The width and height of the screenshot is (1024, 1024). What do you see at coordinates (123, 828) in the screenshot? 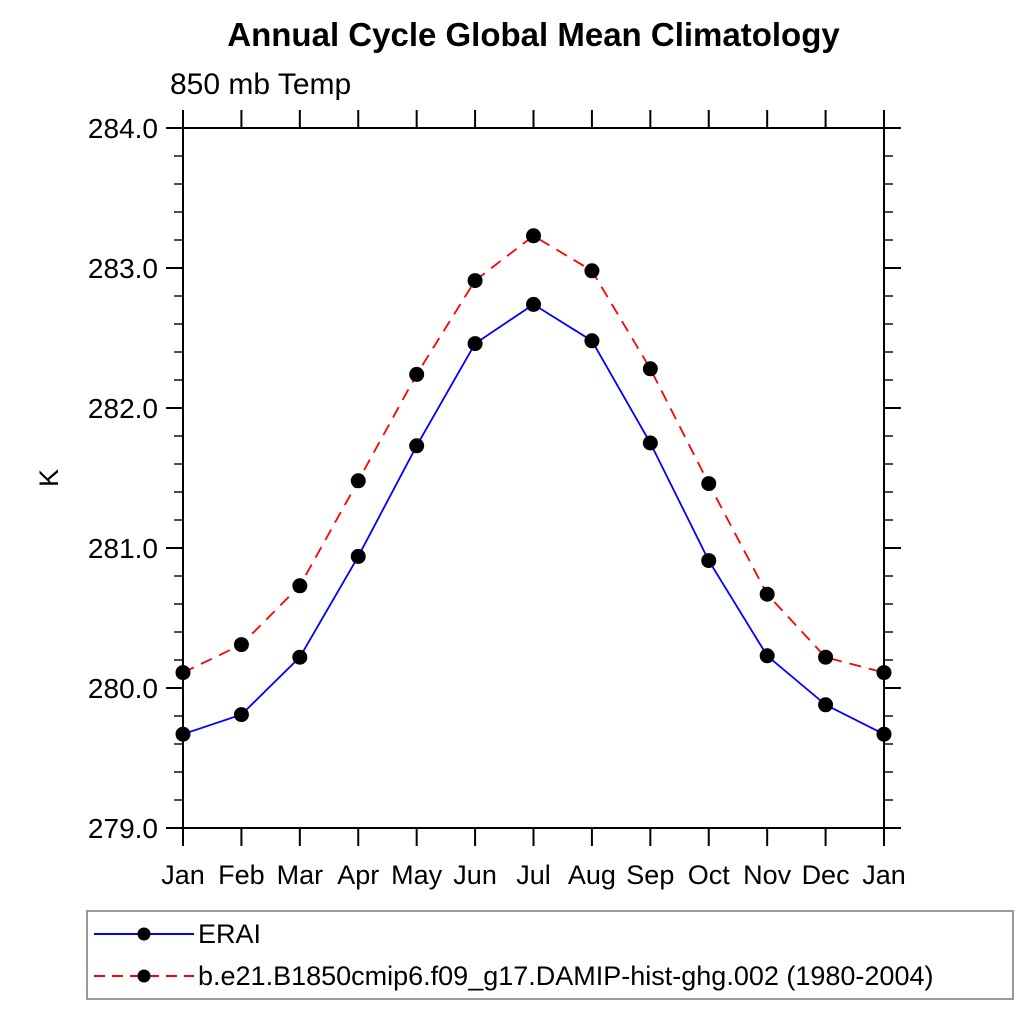
I see `y-tick-label: 279.0` at bounding box center [123, 828].